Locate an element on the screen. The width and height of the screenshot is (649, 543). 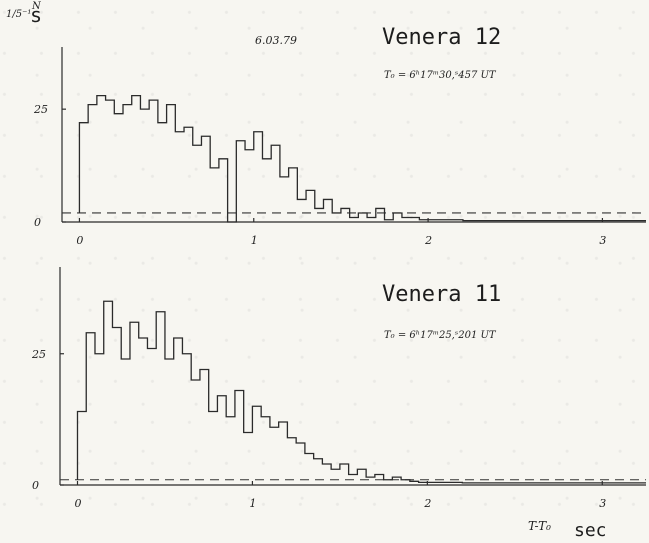
panel-title-venera-12: Venera 12 is located at coordinates (441, 37).